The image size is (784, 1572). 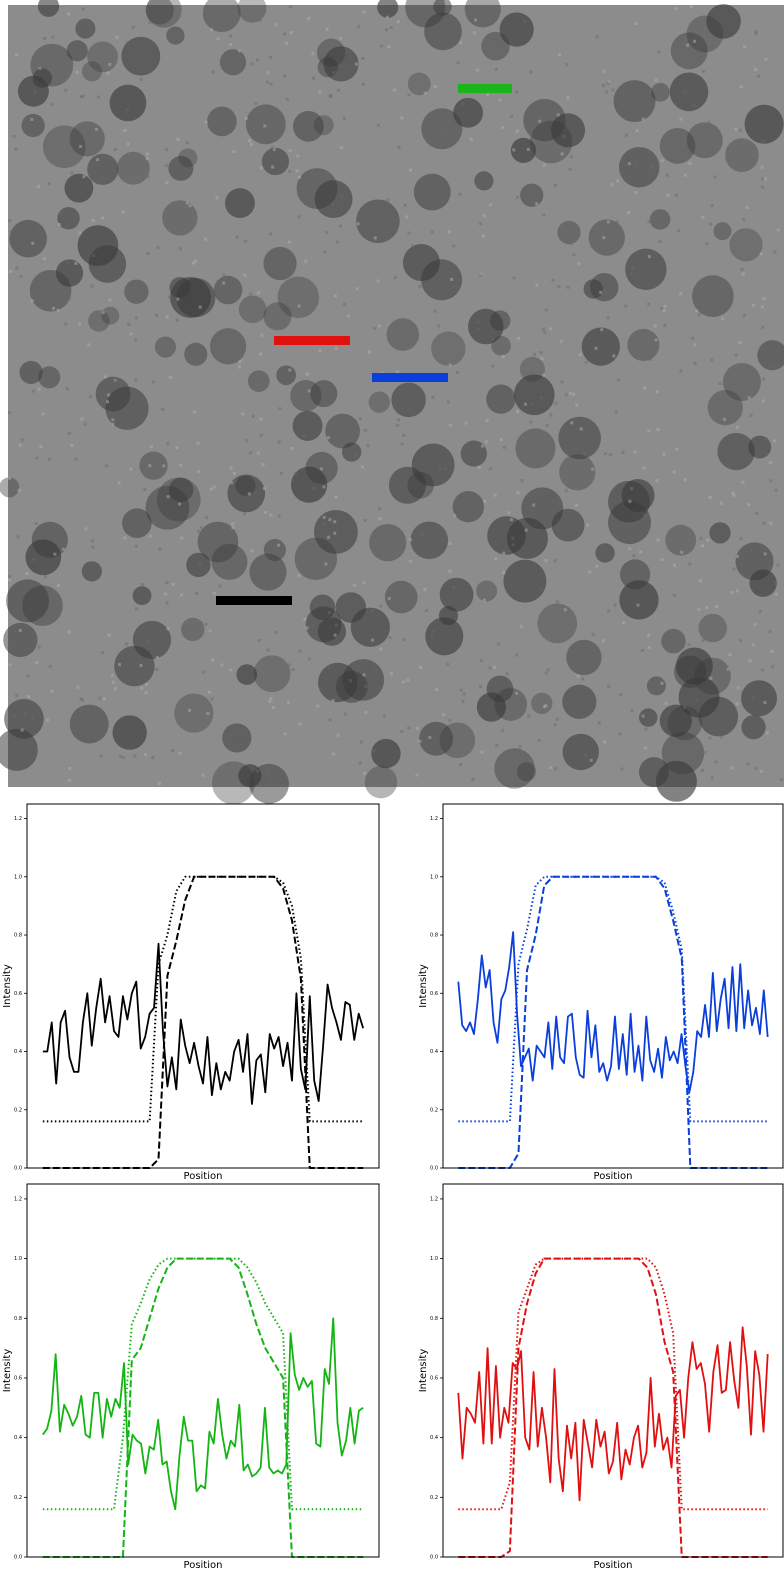 I want to click on y-tick-label: 0.6, so click(x=18, y=994).